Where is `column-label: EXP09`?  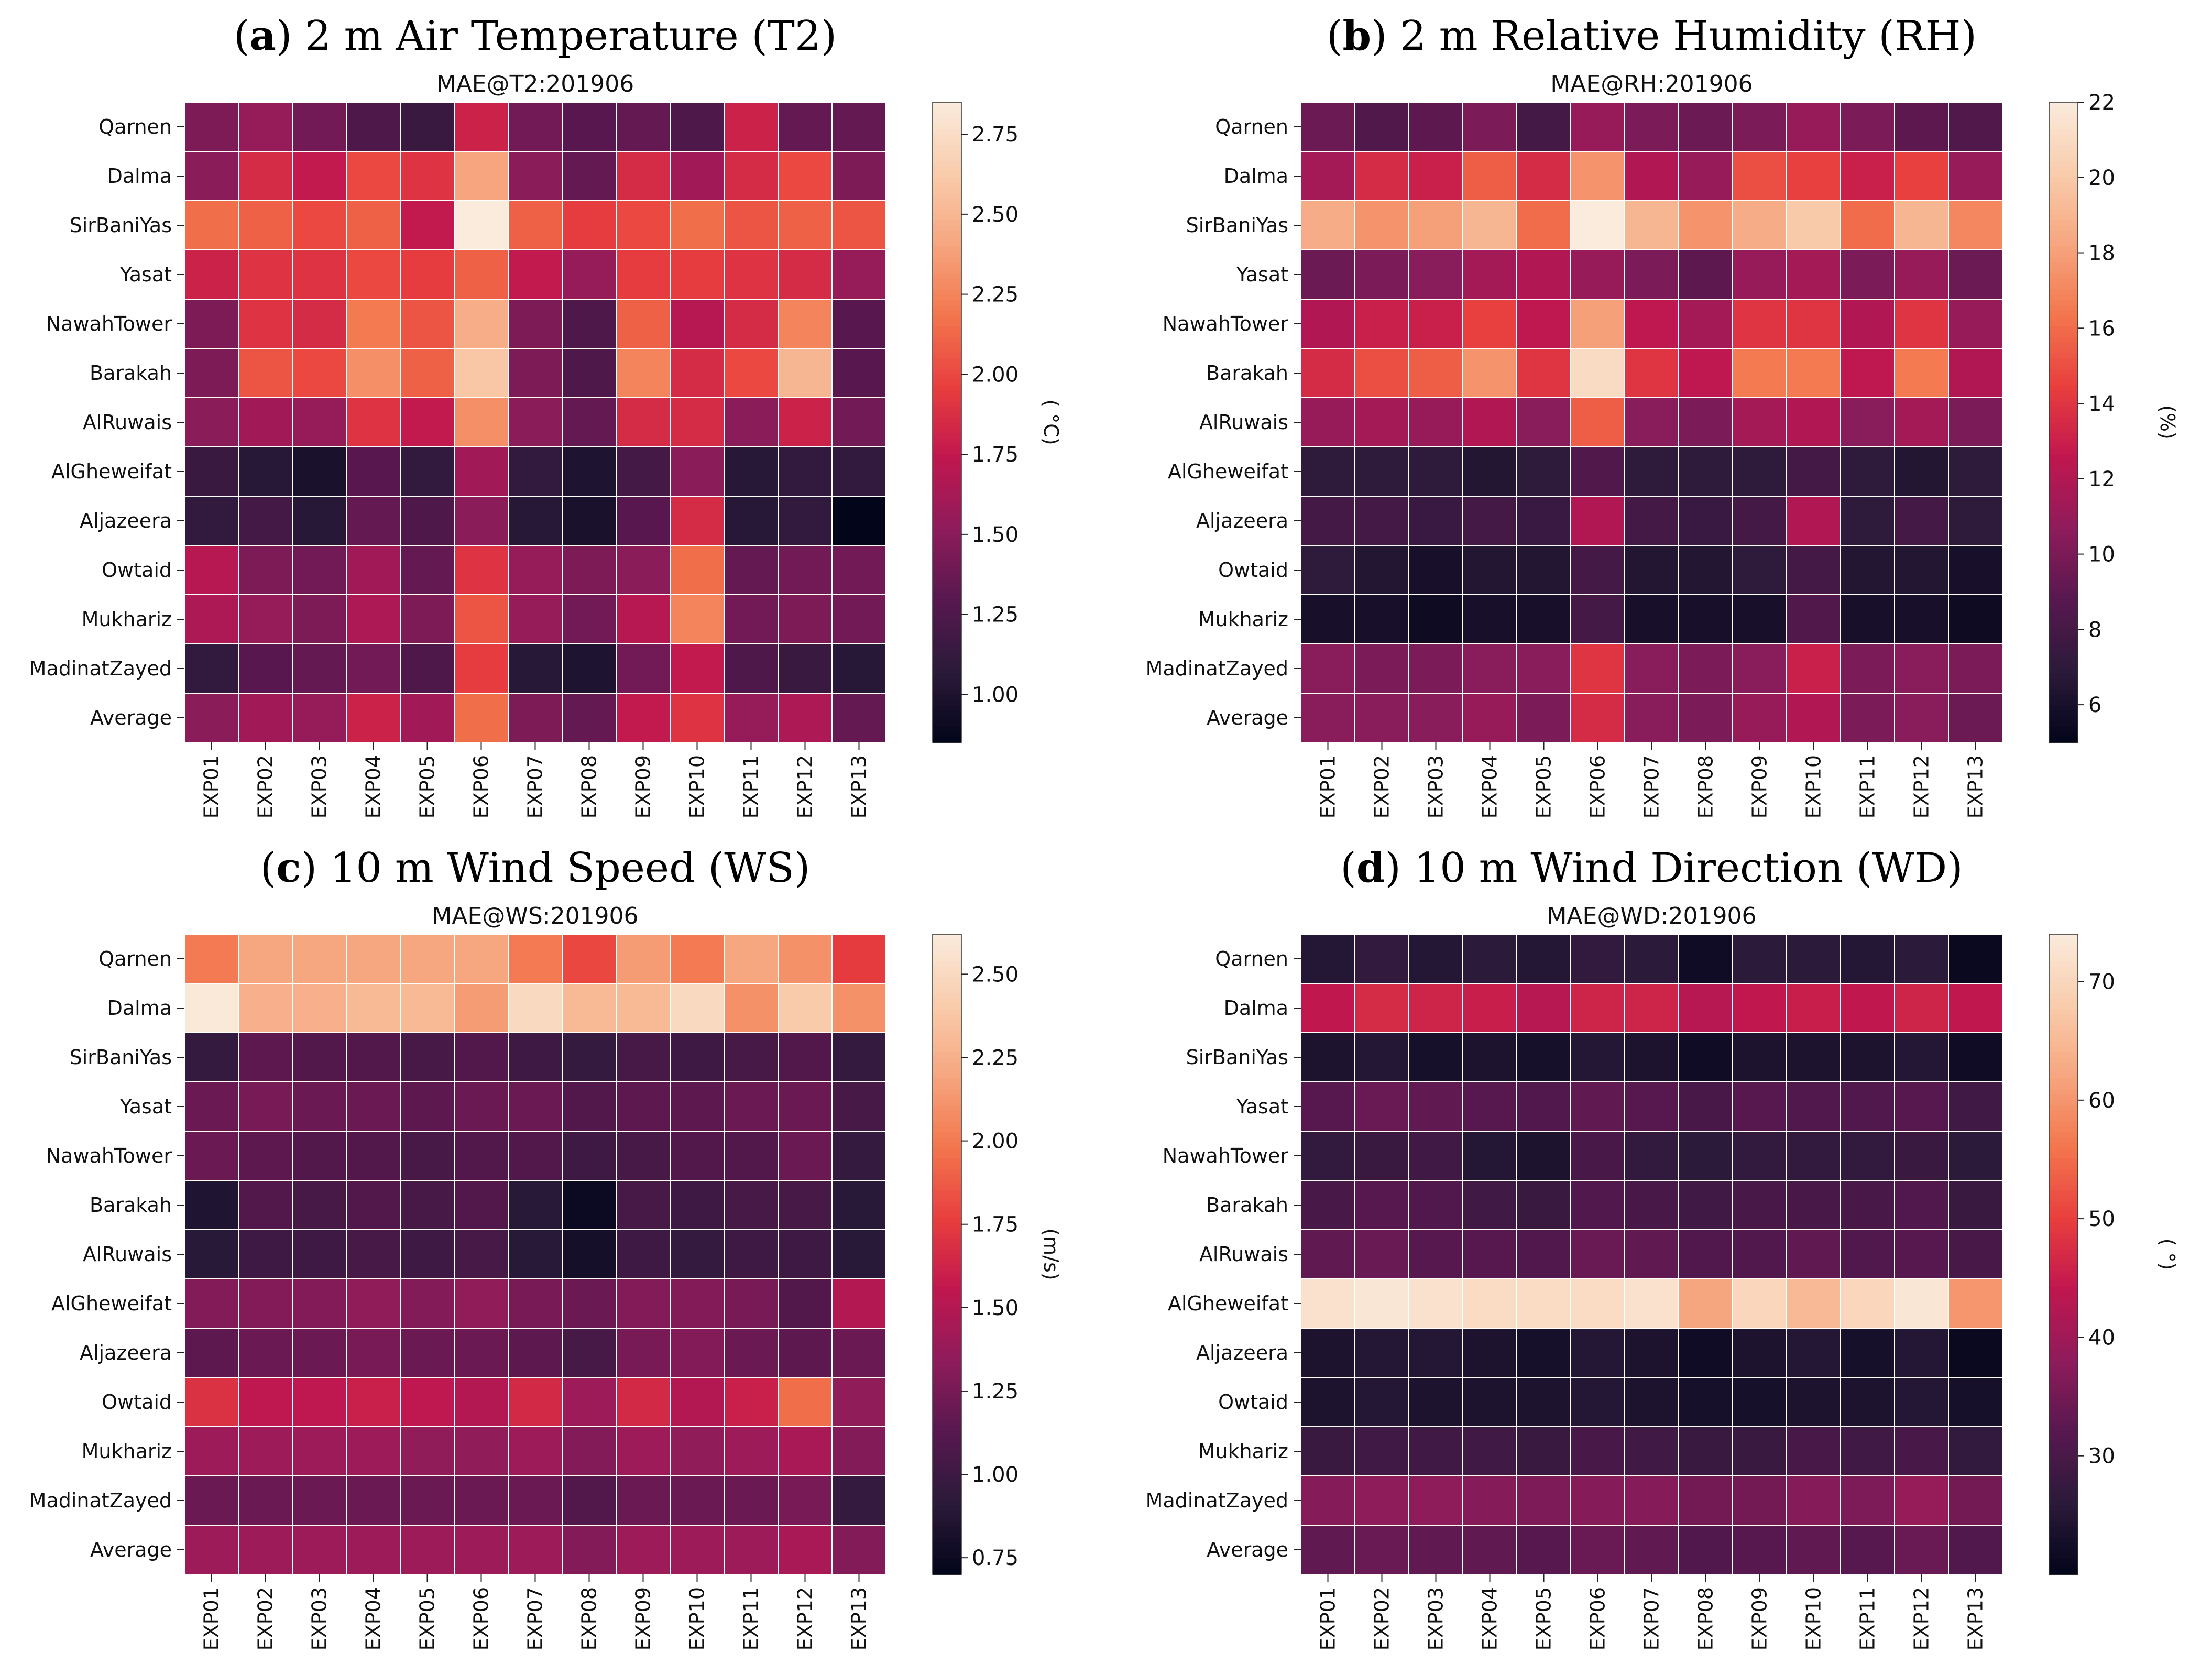
column-label: EXP09 is located at coordinates (644, 786).